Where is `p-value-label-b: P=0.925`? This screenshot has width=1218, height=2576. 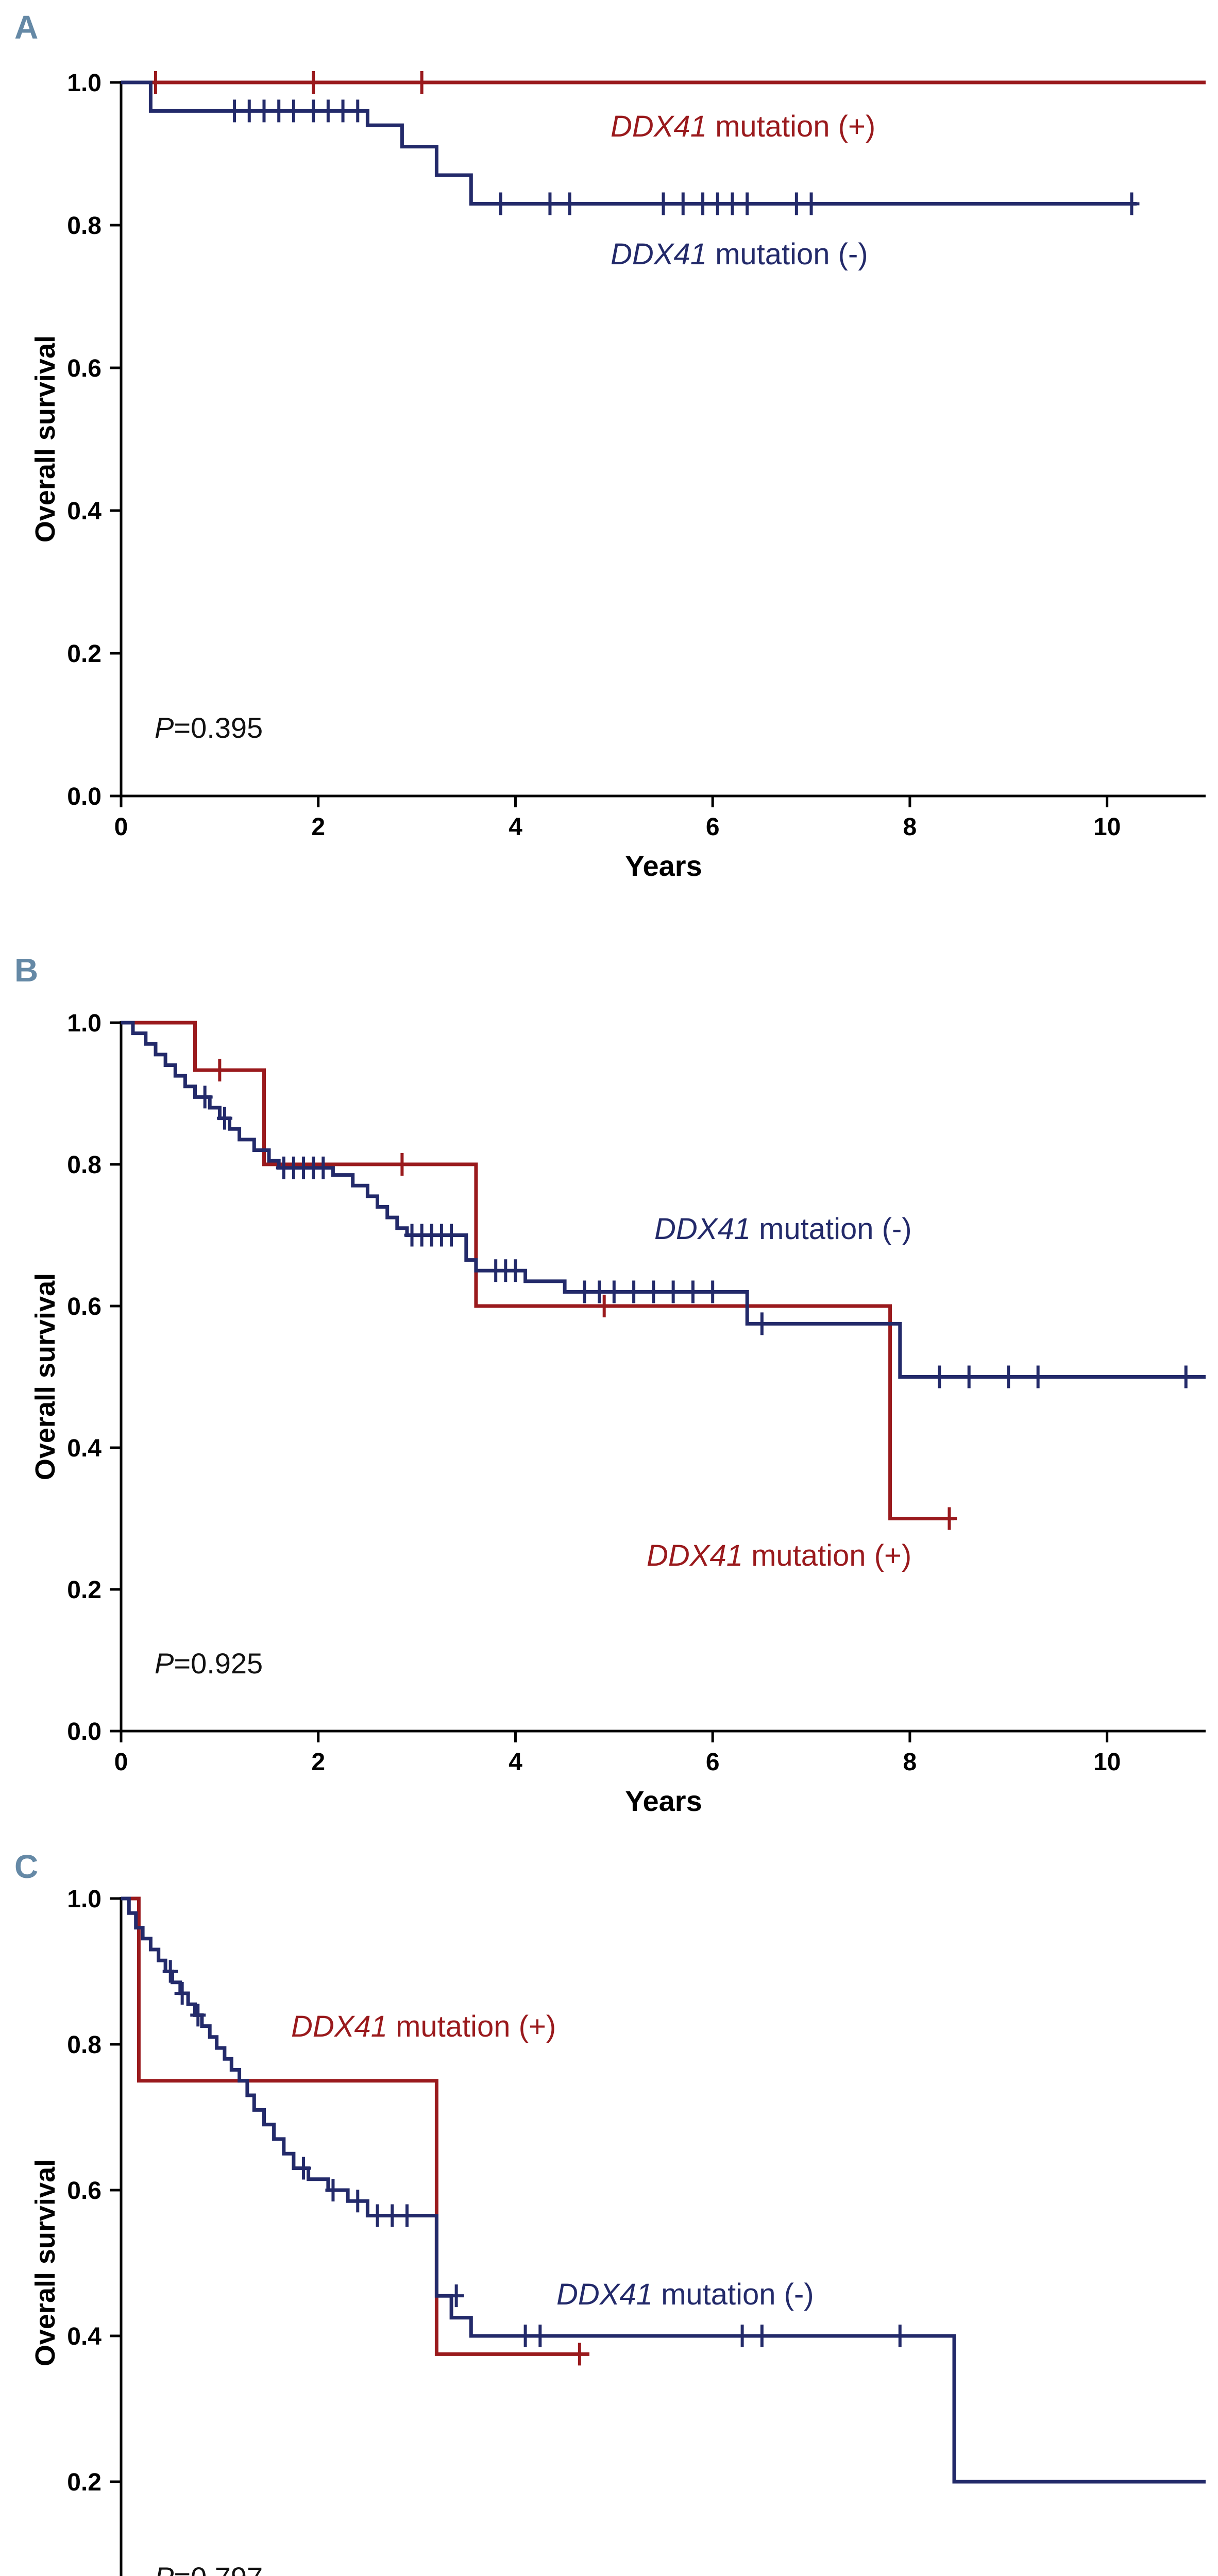
p-value-label-b: P=0.925 is located at coordinates (209, 1663).